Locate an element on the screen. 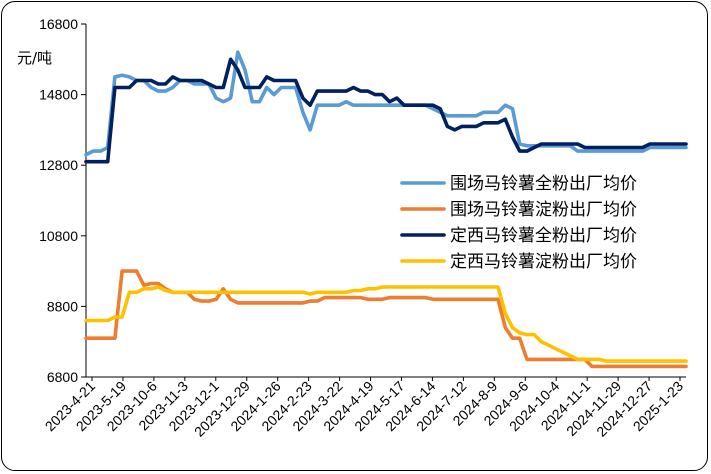 The image size is (711, 474). y-tick-label: 10800 is located at coordinates (58, 236).